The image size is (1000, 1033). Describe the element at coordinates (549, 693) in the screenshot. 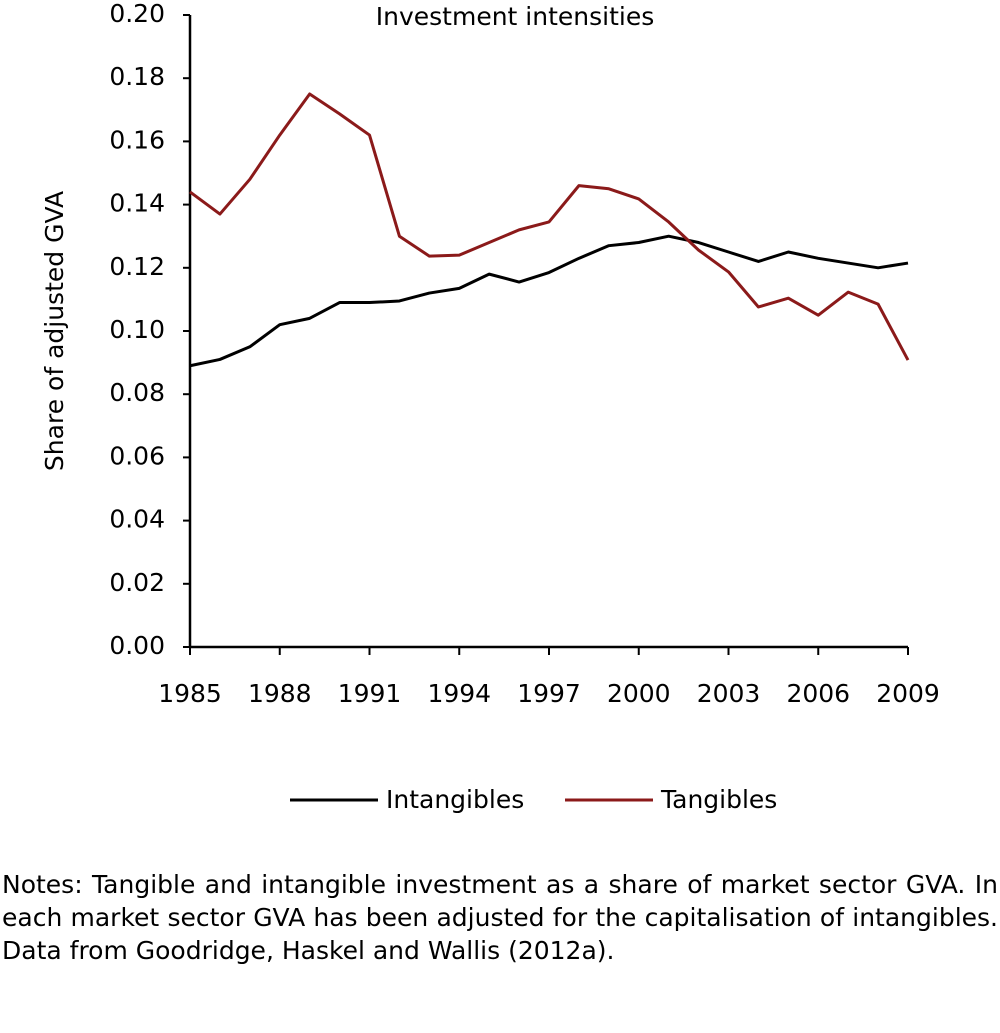

I see `x-tick-label: 1997` at that location.